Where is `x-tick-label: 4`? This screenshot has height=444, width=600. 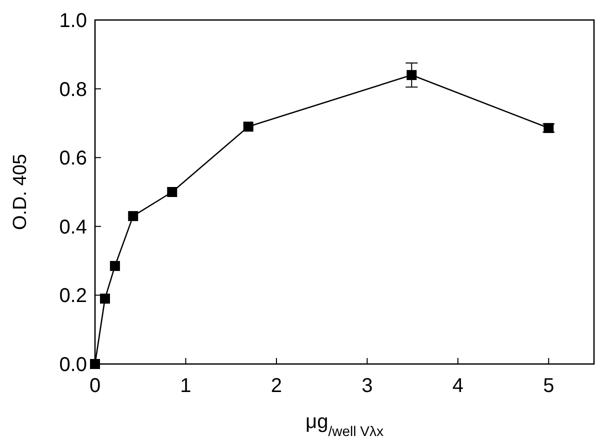 x-tick-label: 4 is located at coordinates (458, 386).